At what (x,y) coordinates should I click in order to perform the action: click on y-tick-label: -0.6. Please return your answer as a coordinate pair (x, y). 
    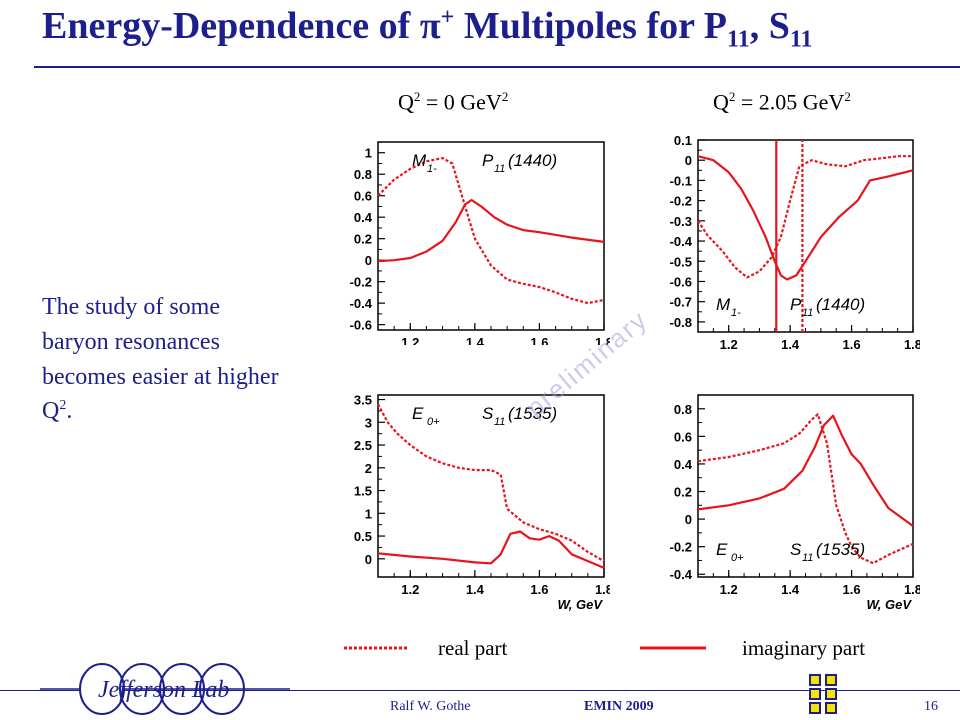
    Looking at the image, I should click on (361, 325).